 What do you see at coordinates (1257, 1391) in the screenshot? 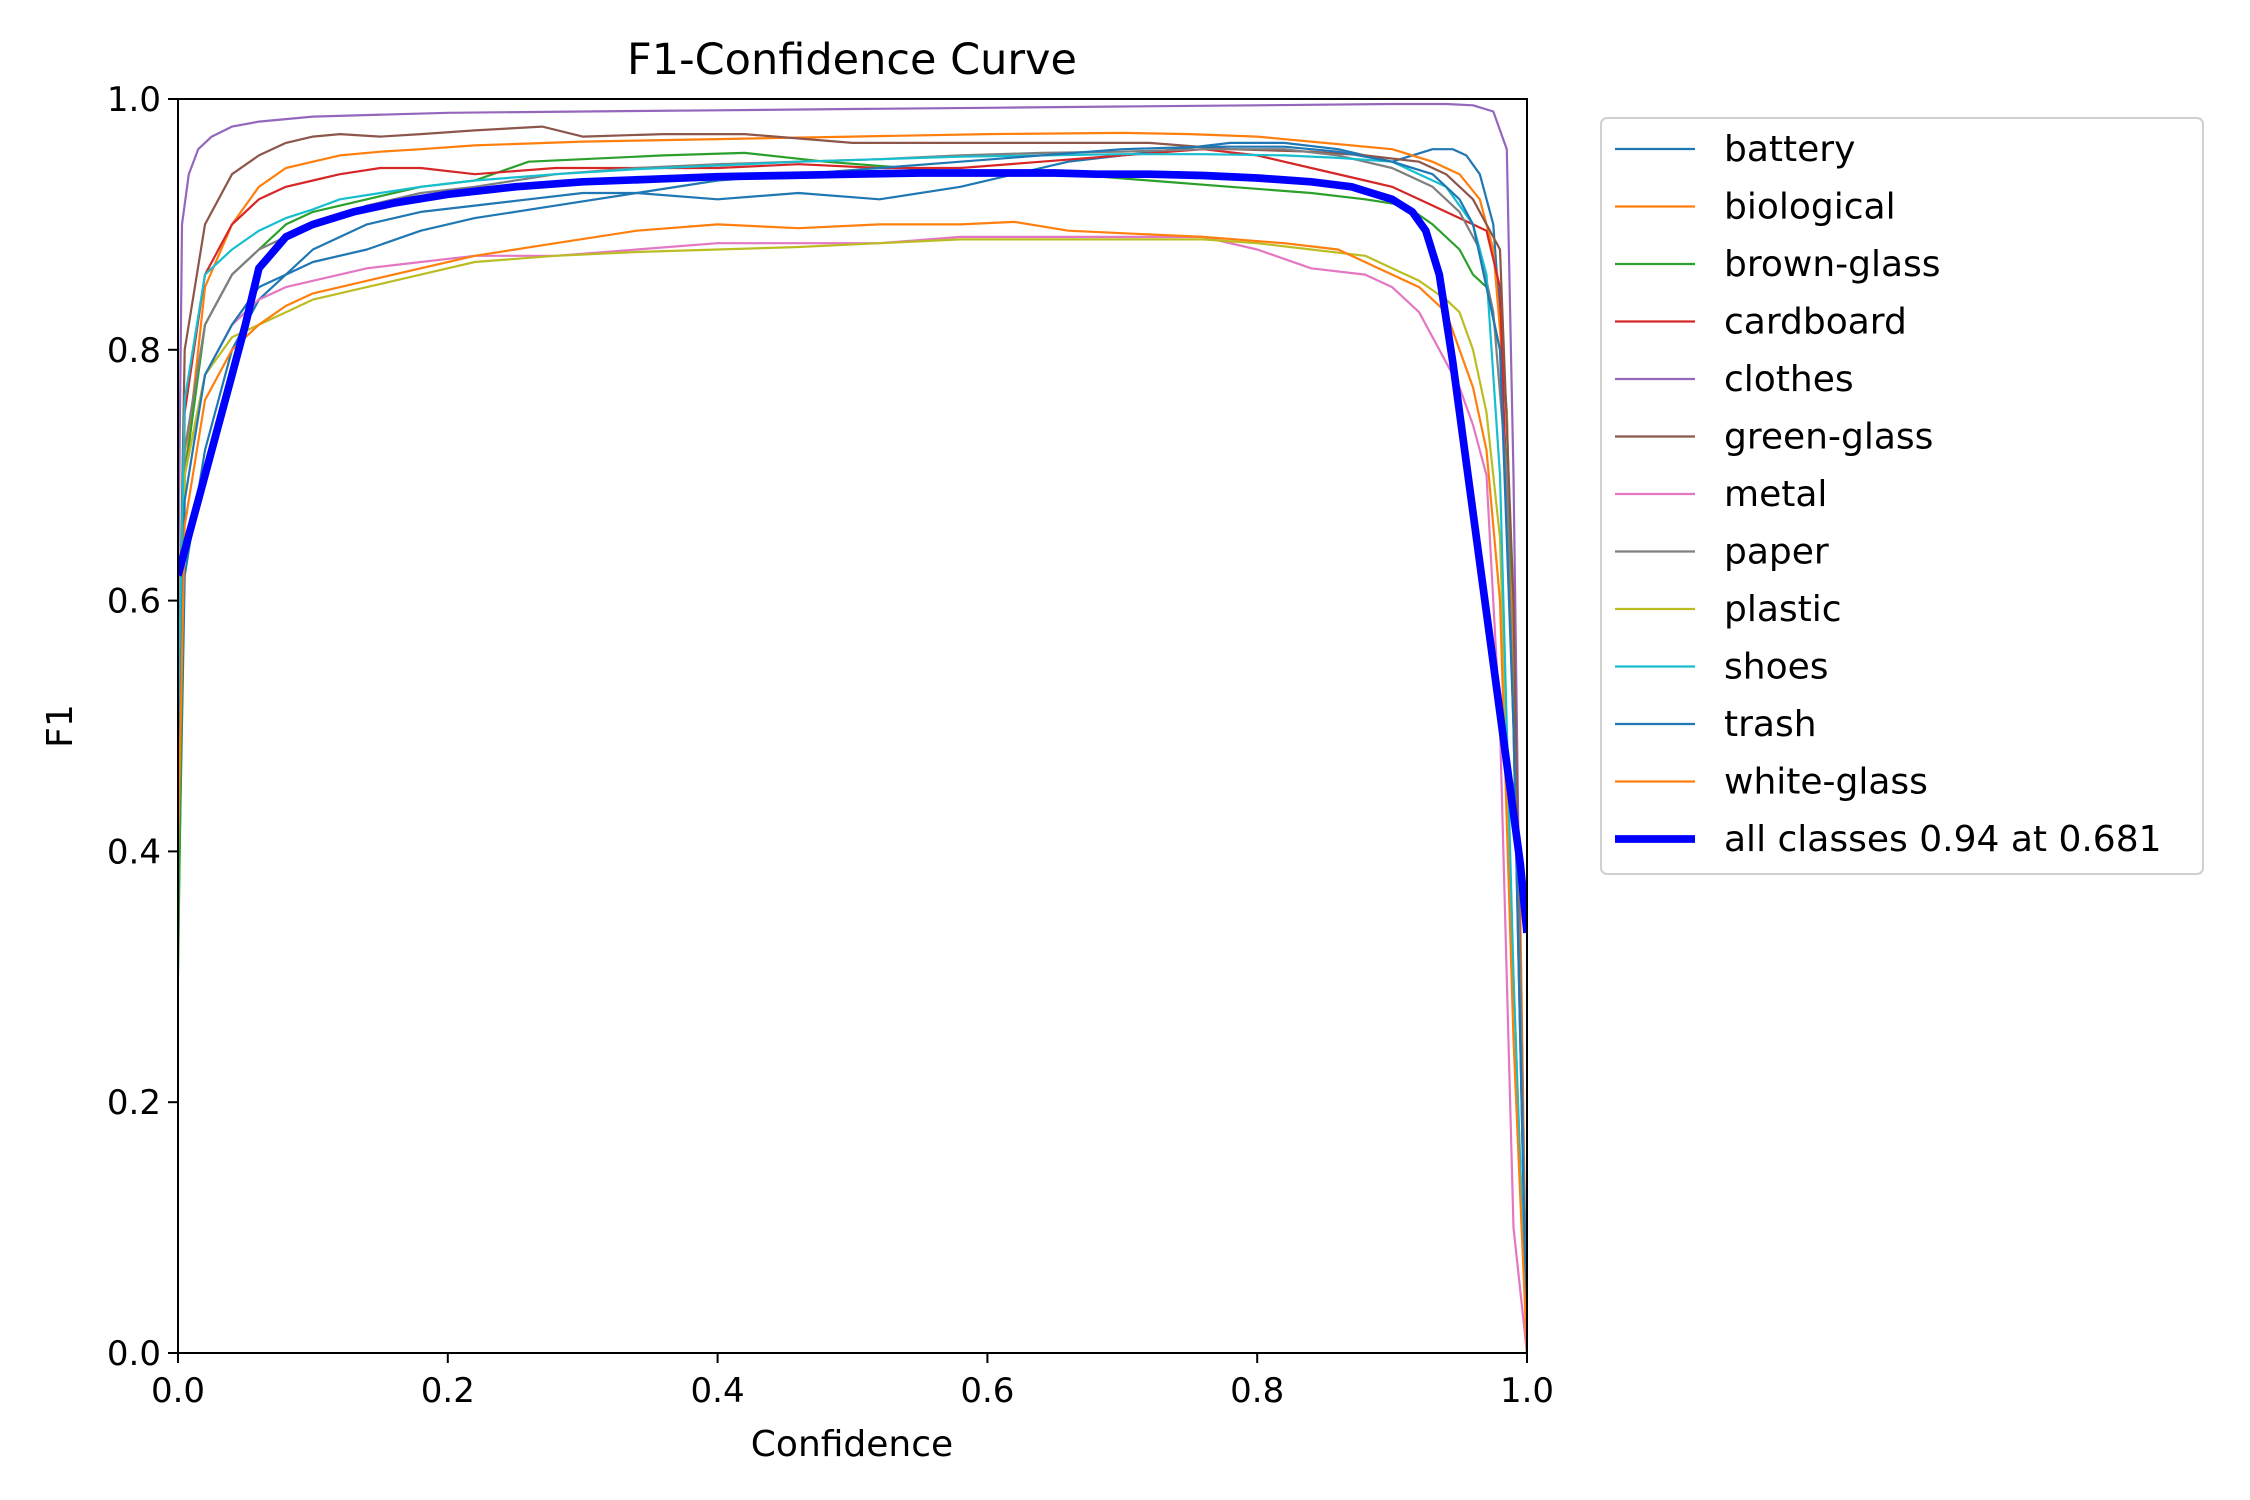
I see `x-tick-label: 0.8` at bounding box center [1257, 1391].